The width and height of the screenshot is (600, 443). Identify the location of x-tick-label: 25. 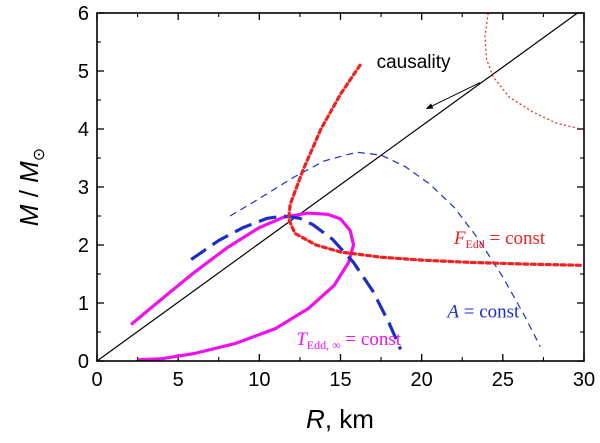
(503, 380).